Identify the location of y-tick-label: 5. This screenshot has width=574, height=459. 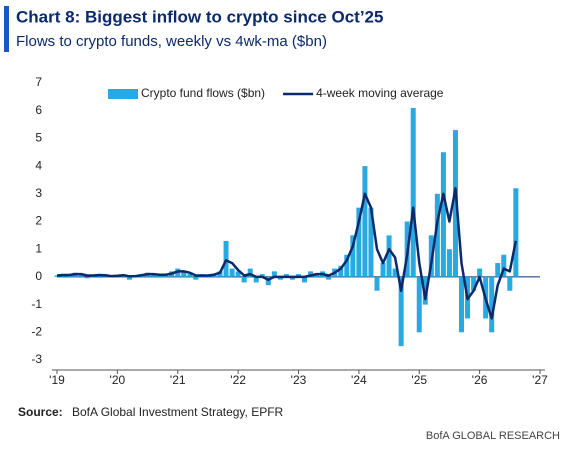
(38, 138).